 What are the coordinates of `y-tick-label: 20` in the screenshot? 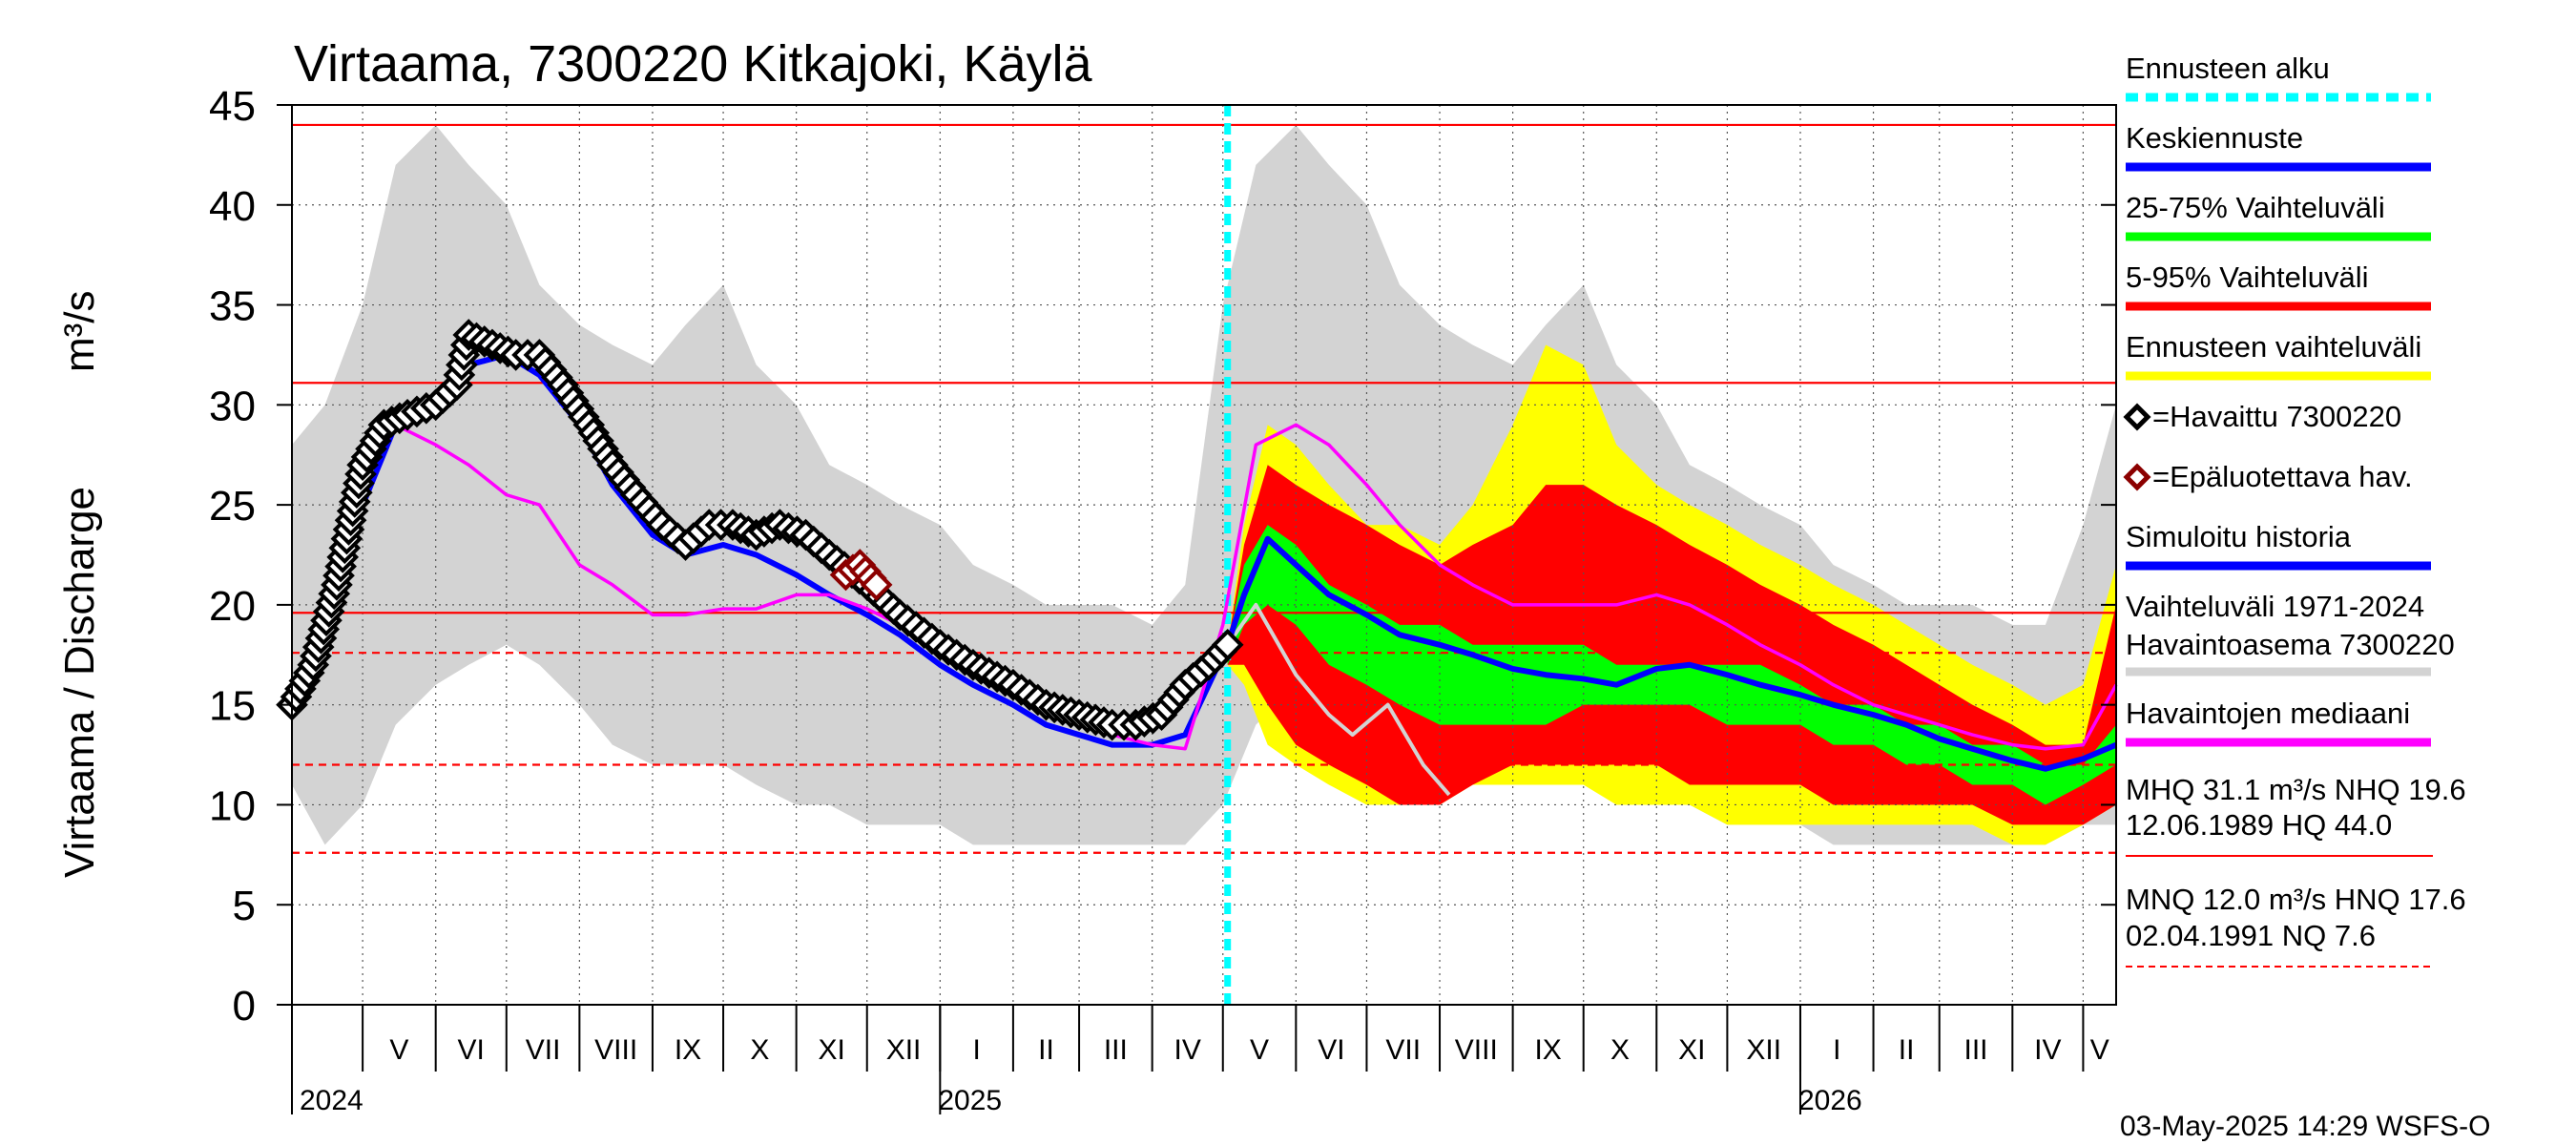 It's located at (232, 607).